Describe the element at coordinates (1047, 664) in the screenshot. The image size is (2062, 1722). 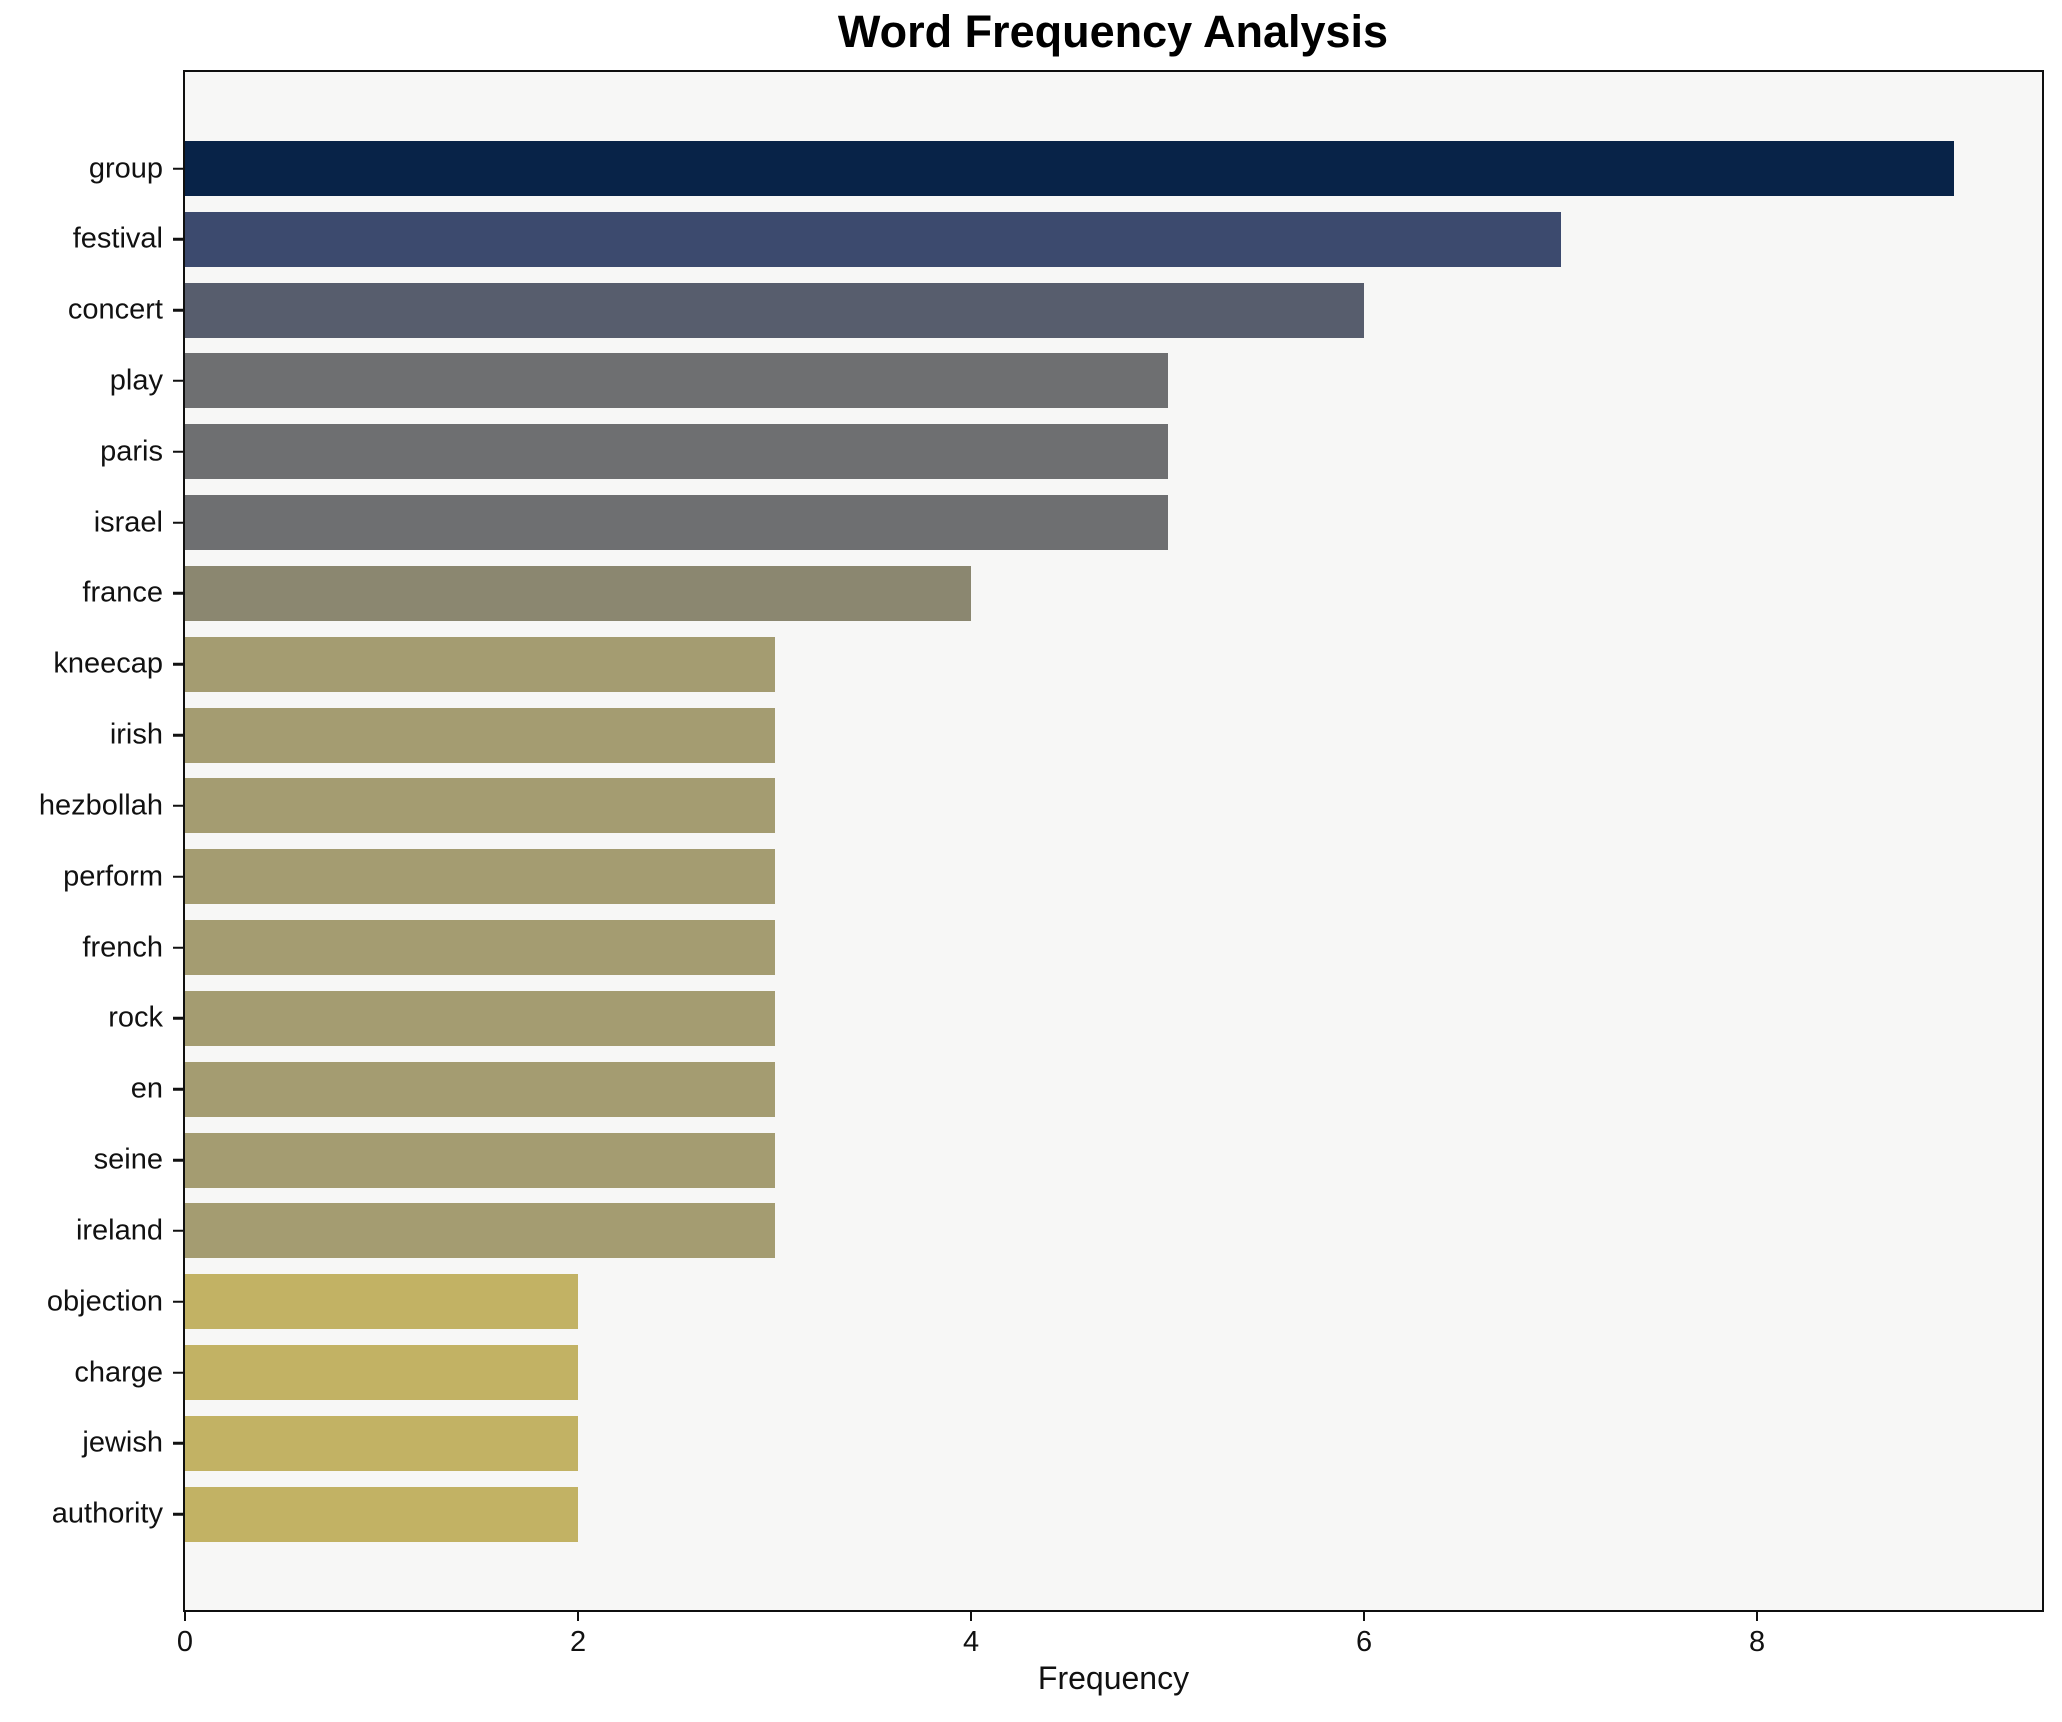
I see `bar-row: kneecap` at that location.